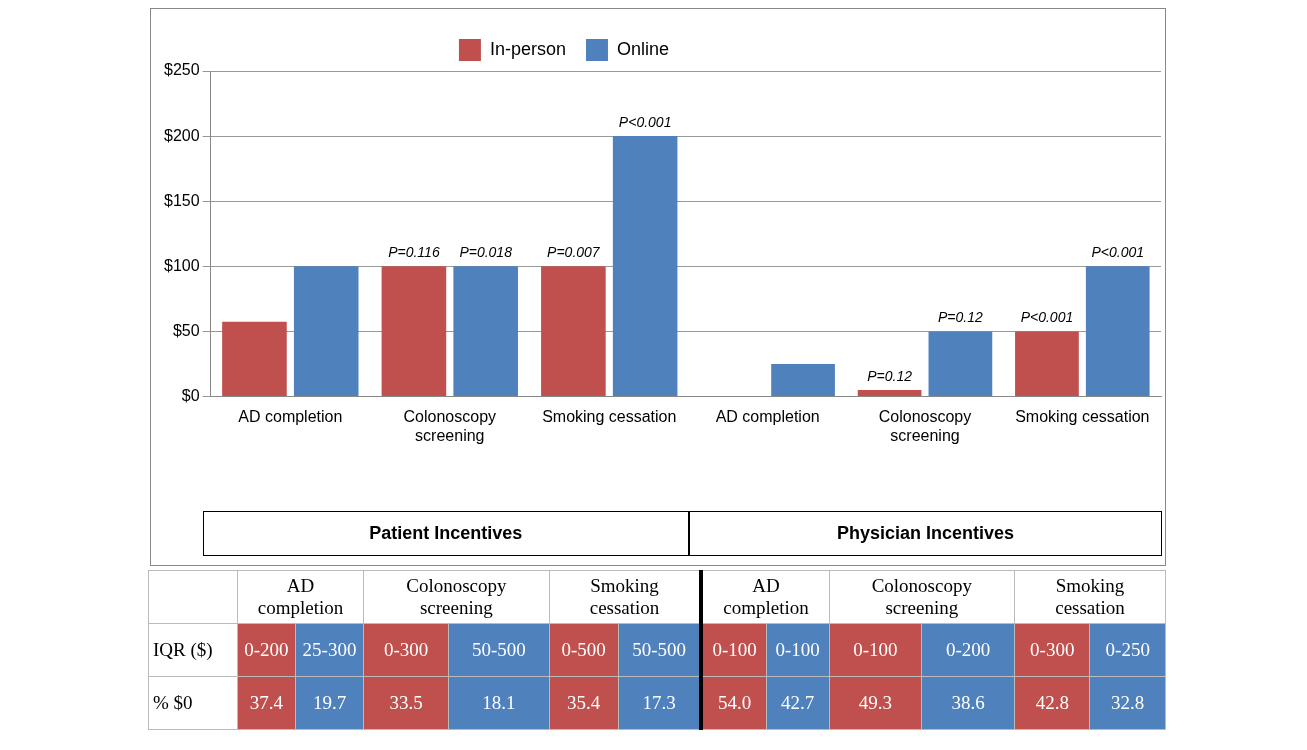  Describe the element at coordinates (734, 703) in the screenshot. I see `text: 54.0` at that location.